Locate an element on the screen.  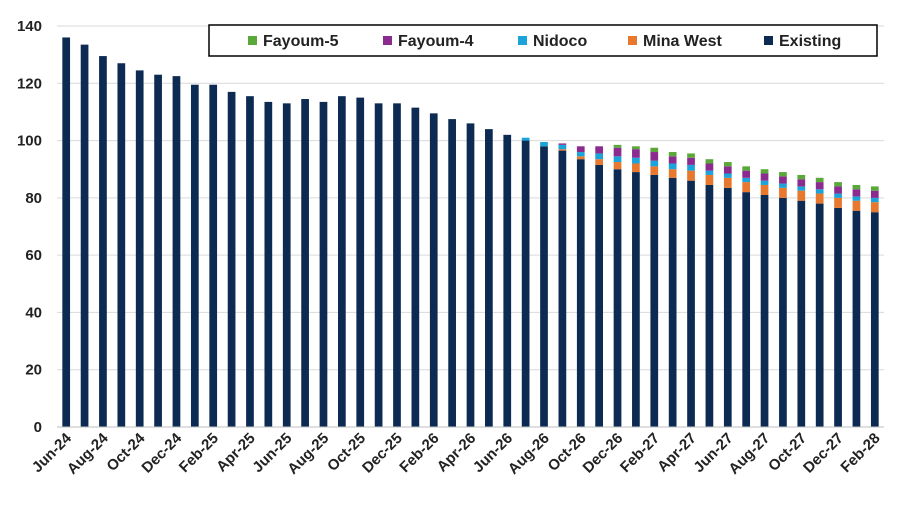
y-tick-label: 20 is located at coordinates (33, 370).